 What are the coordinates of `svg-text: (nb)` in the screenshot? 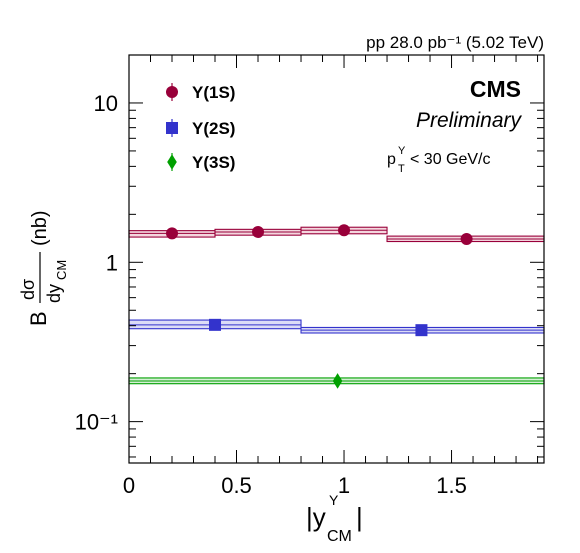 It's located at (40, 228).